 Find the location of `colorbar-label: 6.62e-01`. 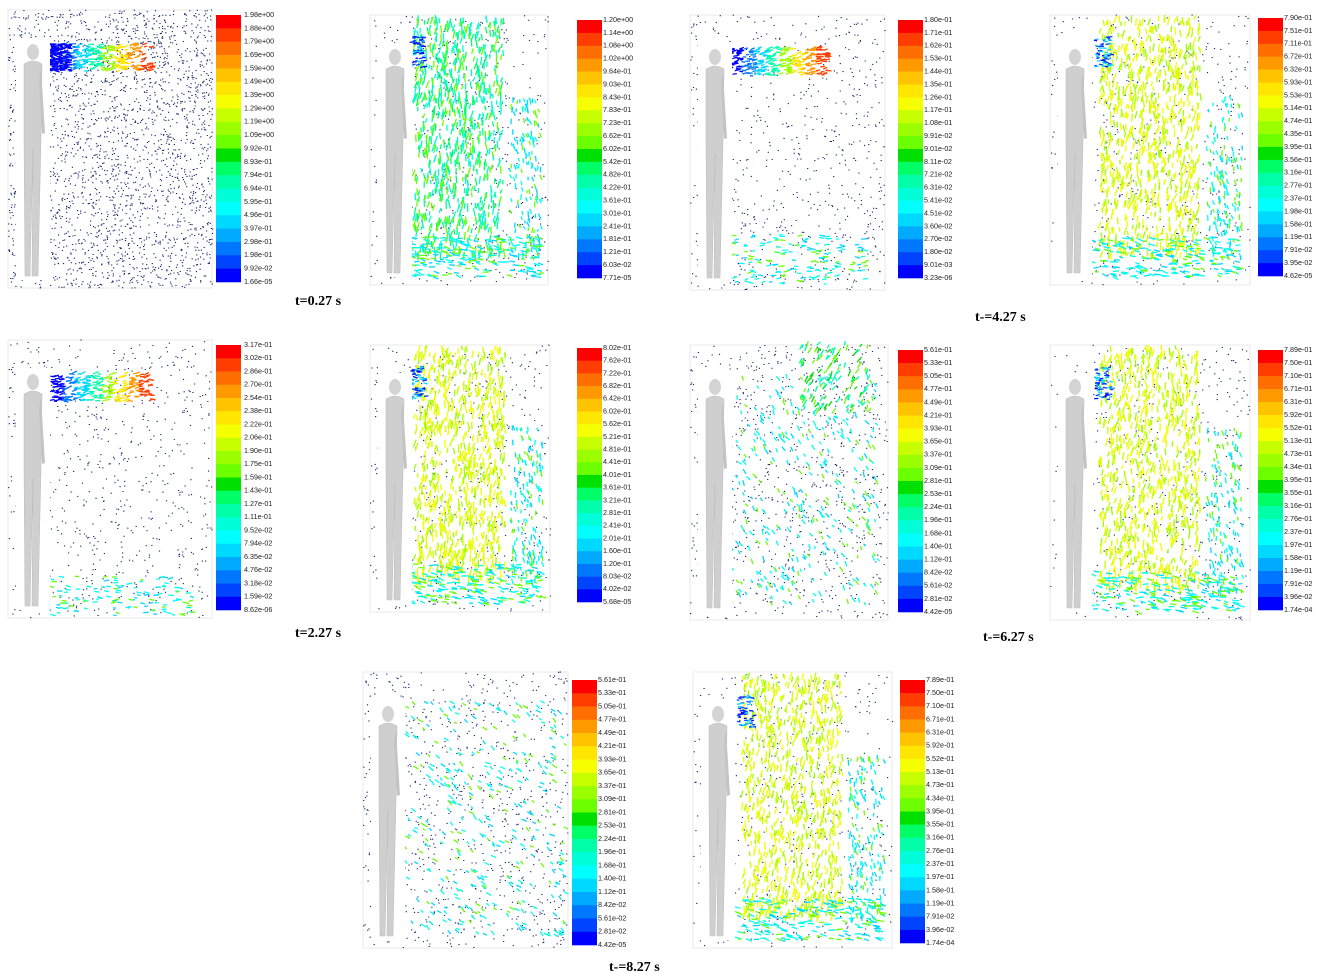

colorbar-label: 6.62e-01 is located at coordinates (617, 135).